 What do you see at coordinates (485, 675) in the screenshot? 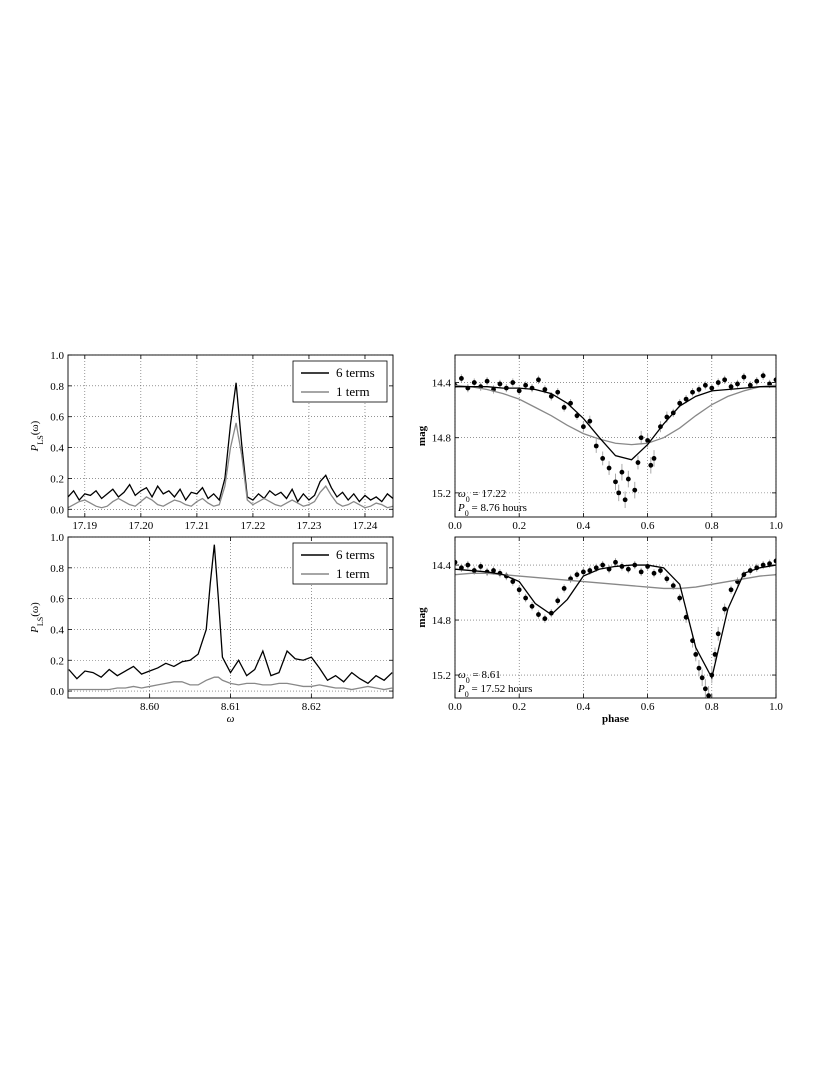
I see `annotation-part: = 8.61` at bounding box center [485, 675].